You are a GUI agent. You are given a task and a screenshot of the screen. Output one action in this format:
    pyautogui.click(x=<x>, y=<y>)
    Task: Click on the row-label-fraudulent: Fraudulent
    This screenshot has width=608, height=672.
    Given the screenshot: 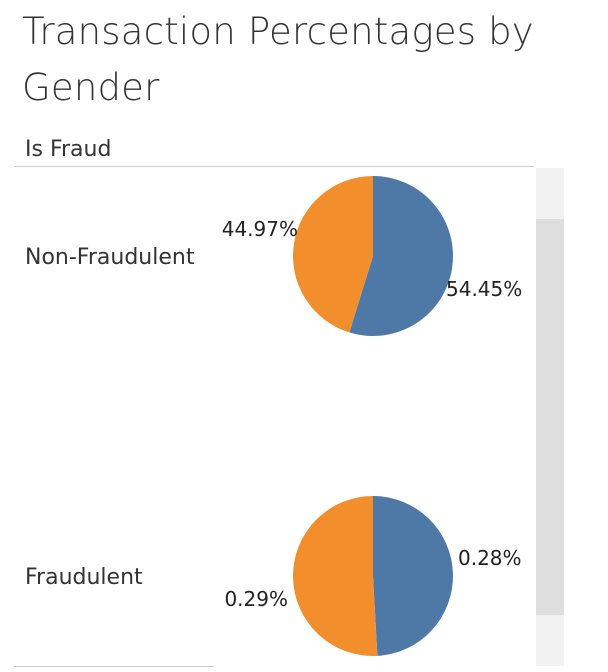 What is the action you would take?
    pyautogui.click(x=84, y=577)
    